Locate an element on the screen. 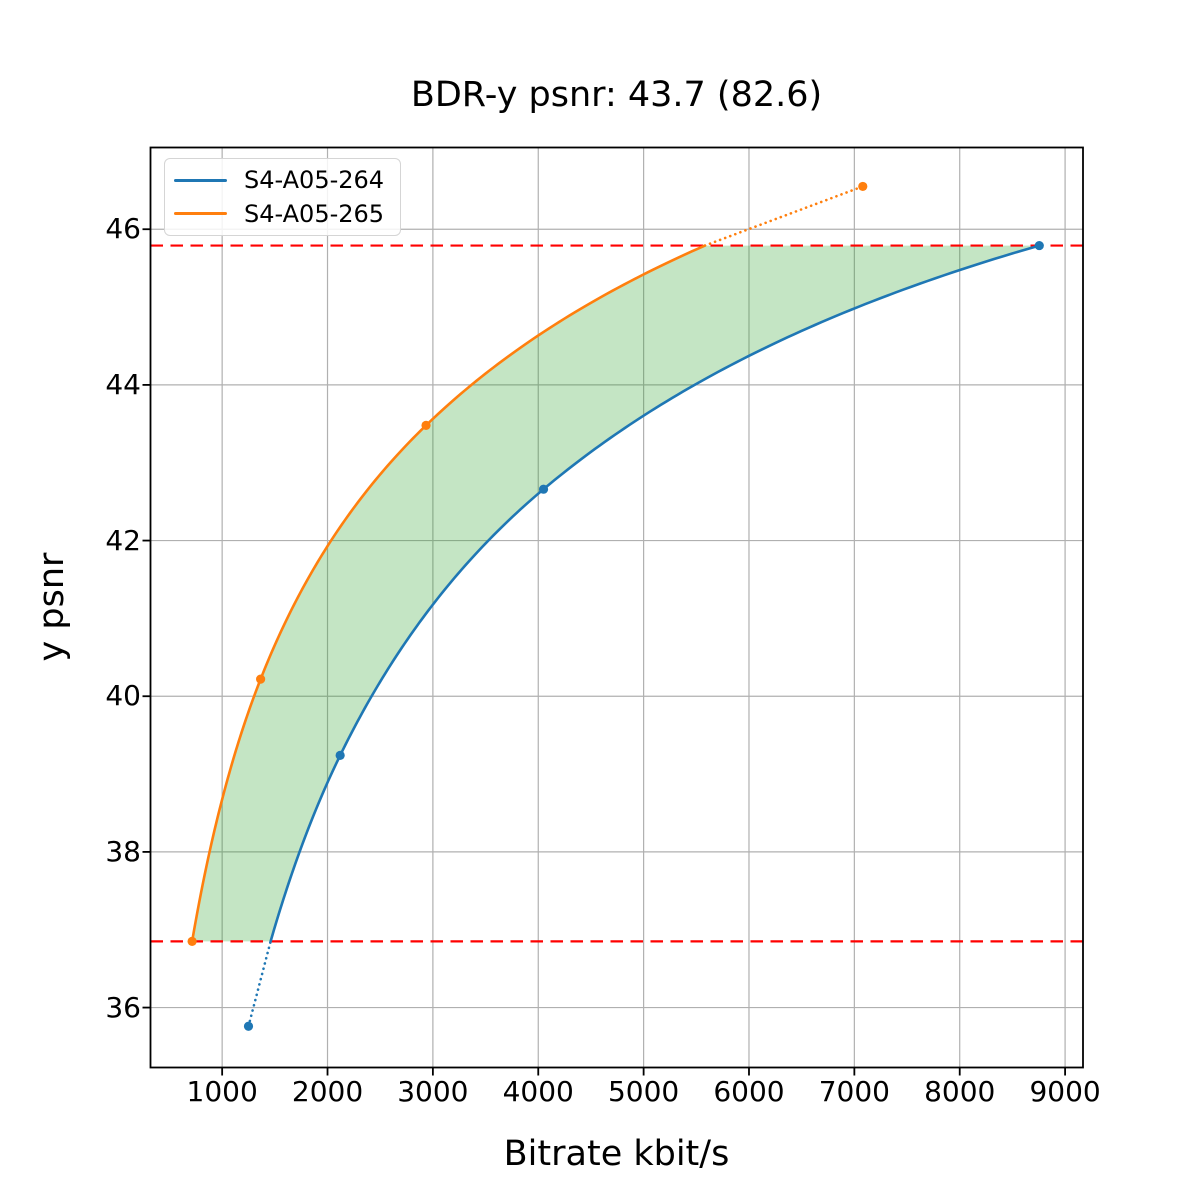  legend-item: S4-A05-265 is located at coordinates (287, 214).